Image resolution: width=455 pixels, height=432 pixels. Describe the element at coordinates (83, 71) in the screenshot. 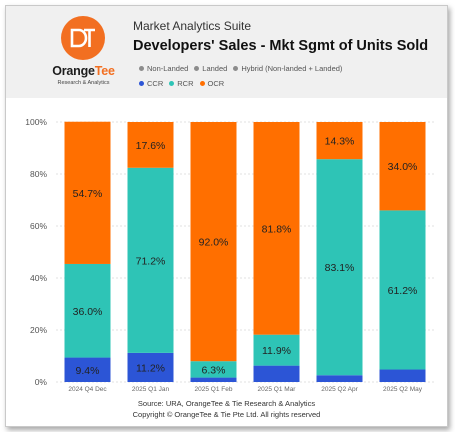

I see `logo-wordmark: OrangeTee` at that location.